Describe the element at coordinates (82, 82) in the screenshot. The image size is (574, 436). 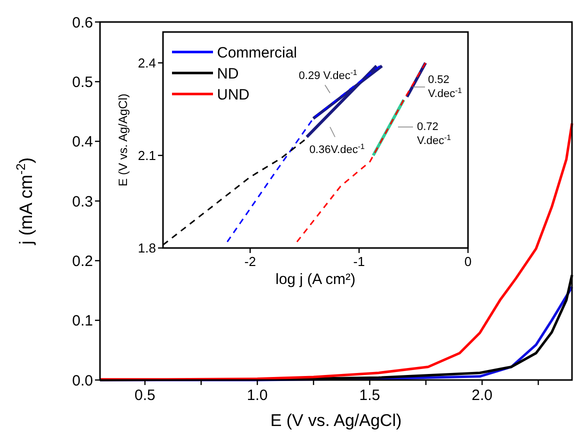
I see `y-tick-label: 0.5` at that location.